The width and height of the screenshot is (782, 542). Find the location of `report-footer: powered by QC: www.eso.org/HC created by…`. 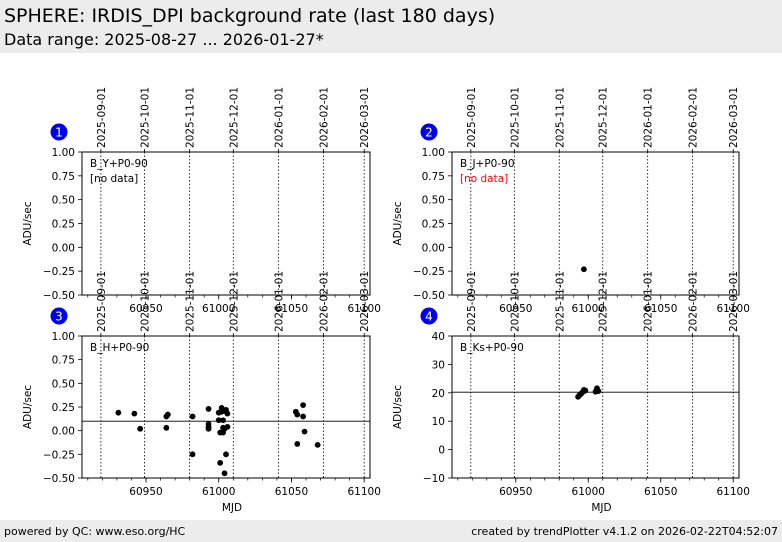

report-footer: powered by QC: www.eso.org/HC created by… is located at coordinates (391, 531).